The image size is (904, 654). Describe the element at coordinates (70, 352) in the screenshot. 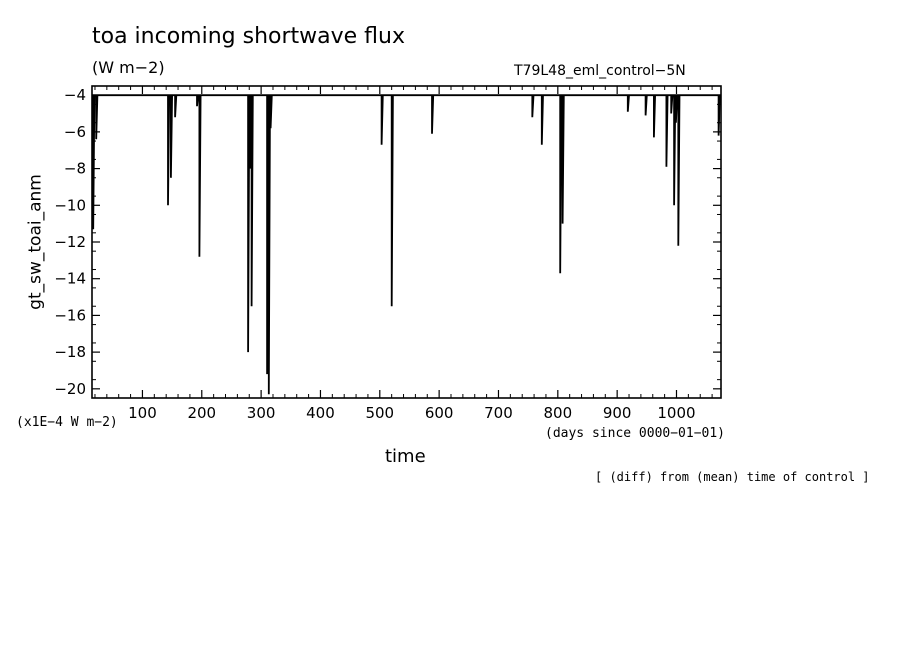

I see `y-tick-label: −18` at that location.